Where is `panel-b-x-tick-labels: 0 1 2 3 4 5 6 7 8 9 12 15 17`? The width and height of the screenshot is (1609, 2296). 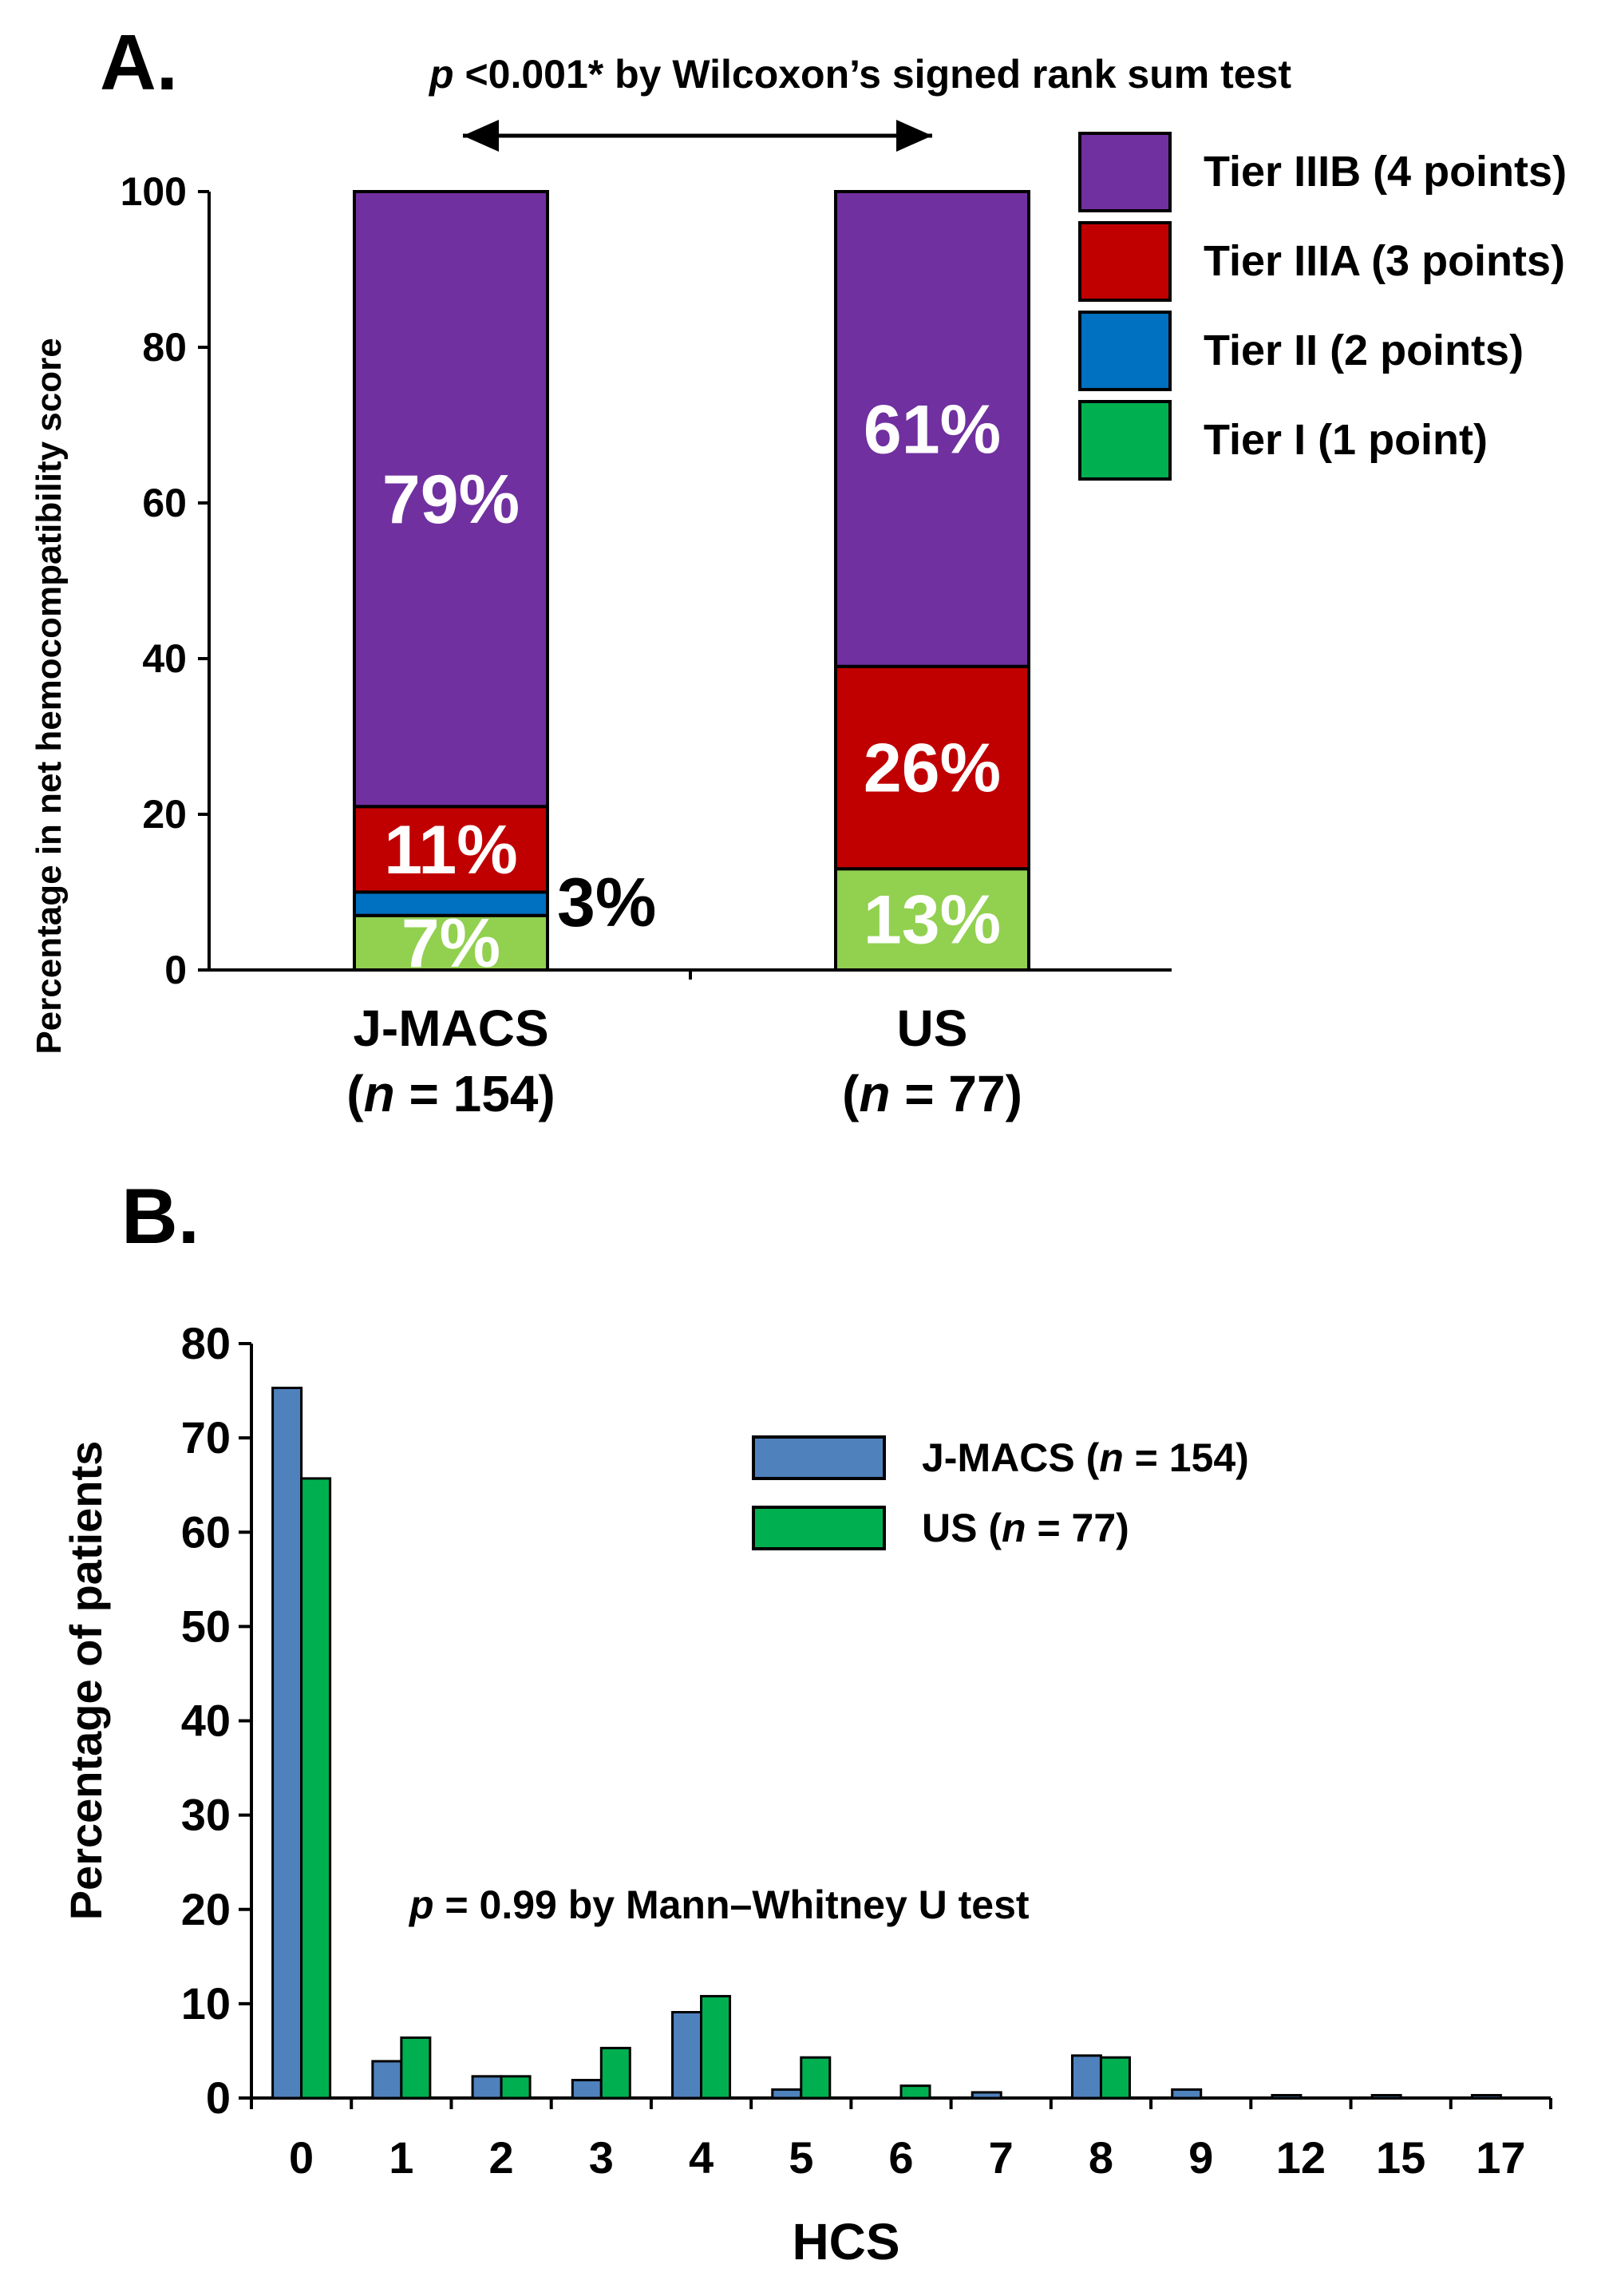 panel-b-x-tick-labels: 0 1 2 3 4 5 6 7 8 9 12 15 17 is located at coordinates (907, 2157).